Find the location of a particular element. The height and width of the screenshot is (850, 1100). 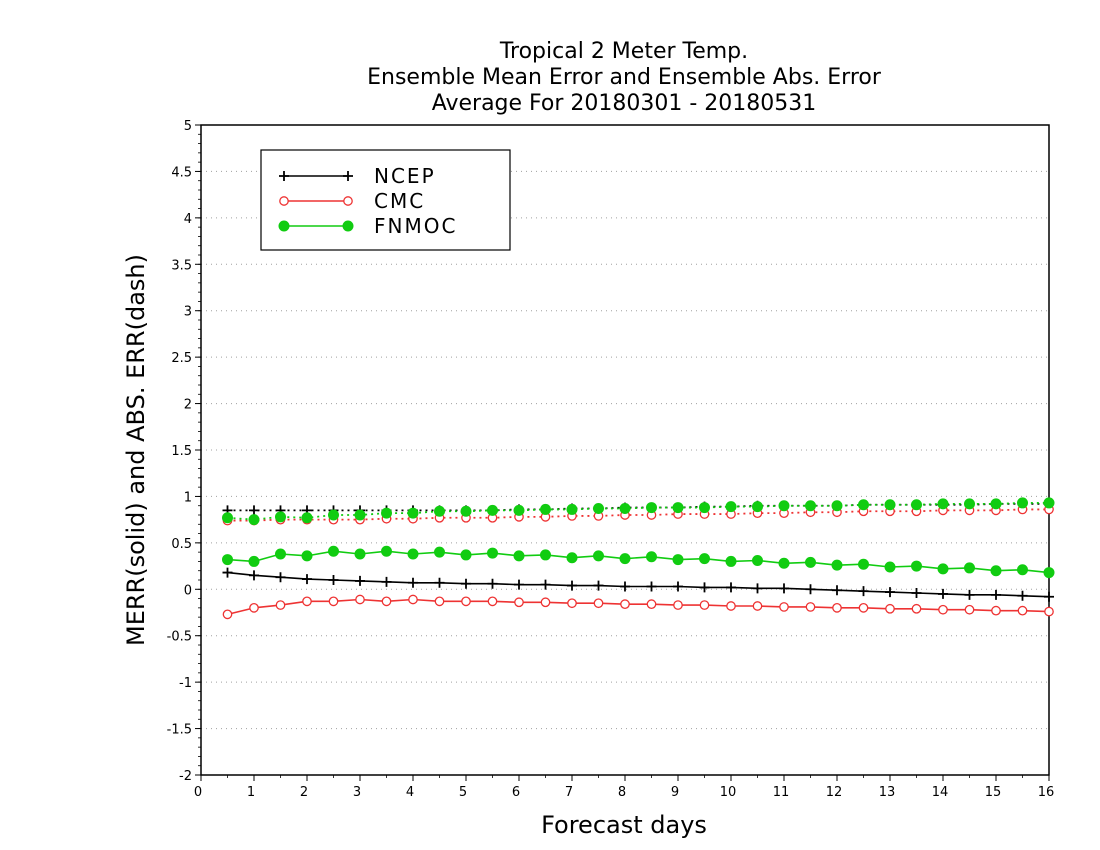

y-tick-label: 1.5 is located at coordinates (181, 451).